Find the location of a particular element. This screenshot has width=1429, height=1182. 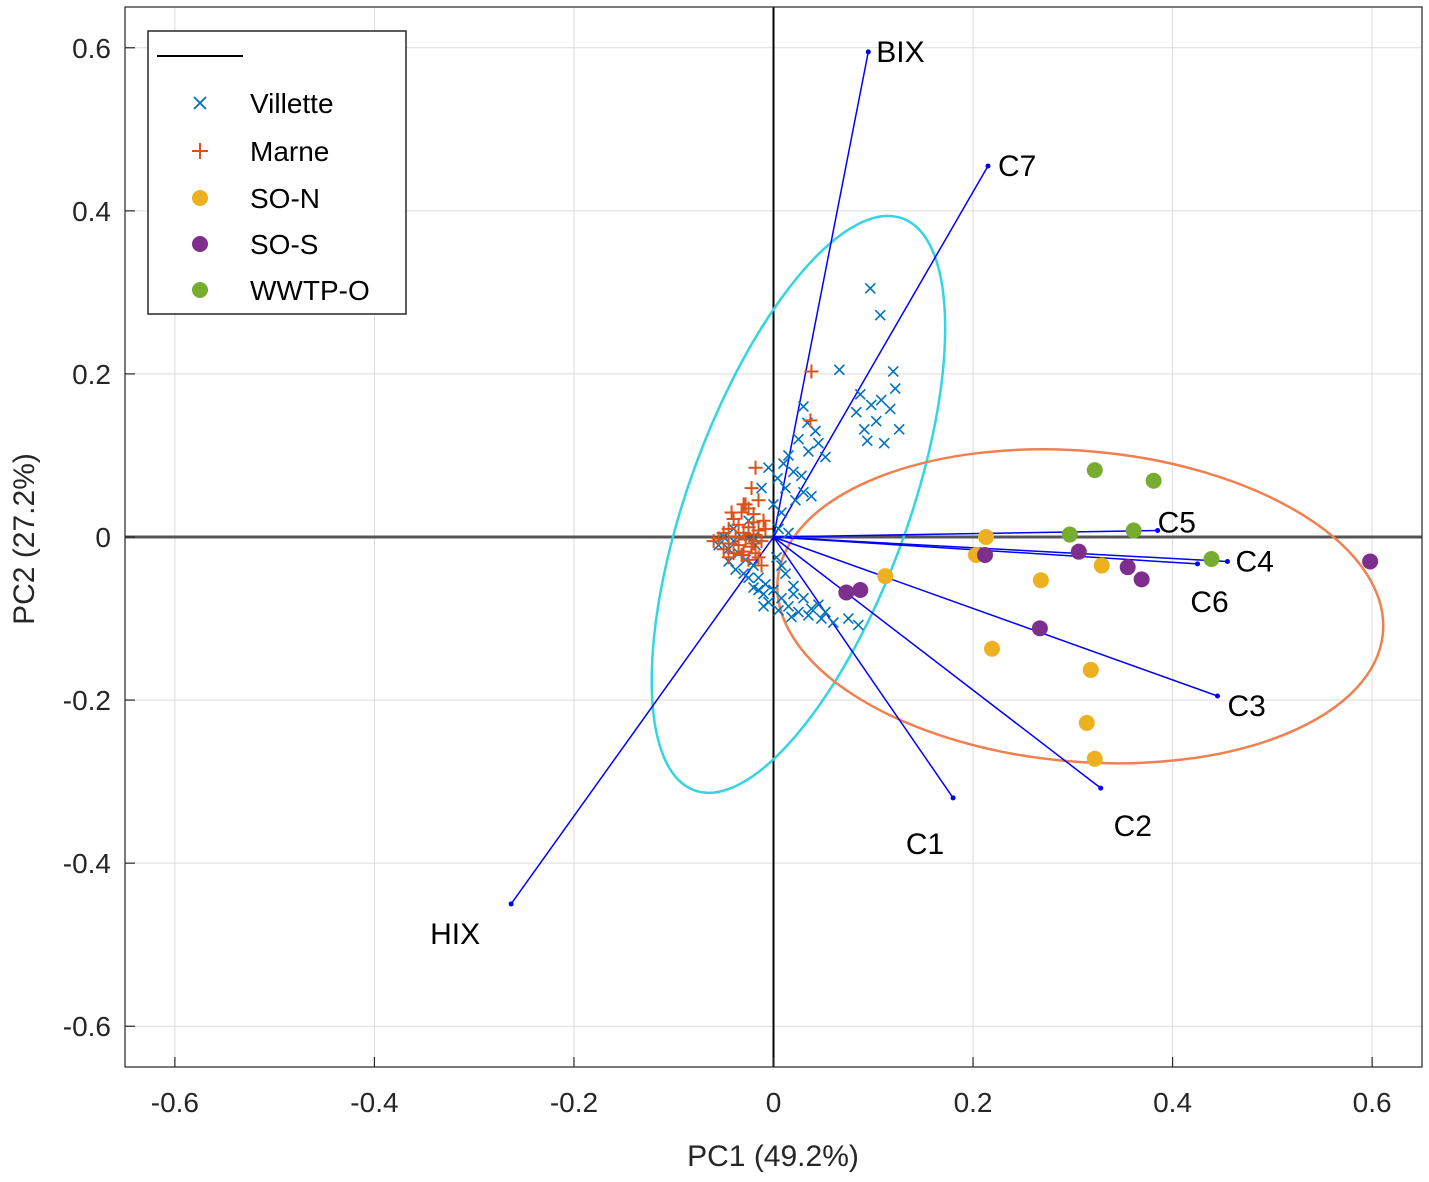

legend-label: Villette is located at coordinates (292, 103).